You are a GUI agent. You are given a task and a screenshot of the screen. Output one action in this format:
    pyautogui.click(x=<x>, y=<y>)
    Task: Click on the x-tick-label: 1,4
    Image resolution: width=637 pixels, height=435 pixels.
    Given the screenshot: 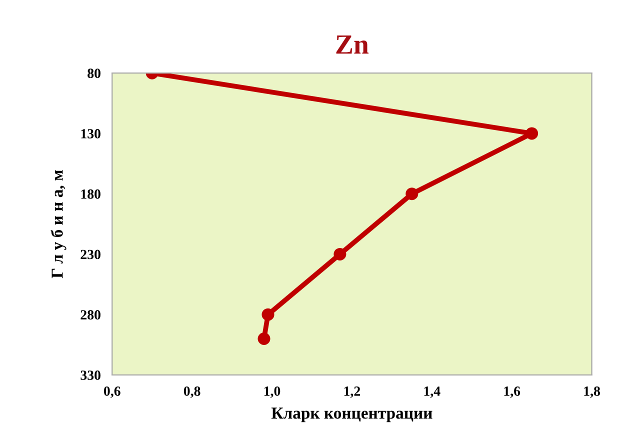 What is the action you would take?
    pyautogui.click(x=432, y=392)
    